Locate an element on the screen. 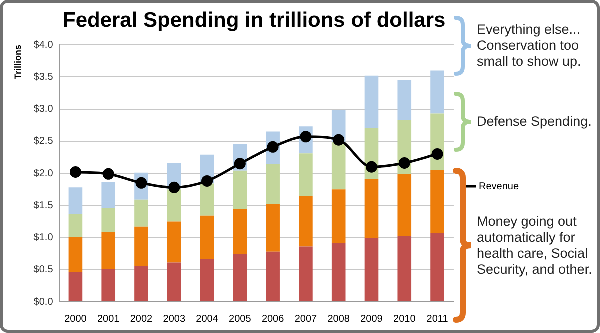 The height and width of the screenshot is (333, 600). x-tick-label: 2009 is located at coordinates (372, 319).